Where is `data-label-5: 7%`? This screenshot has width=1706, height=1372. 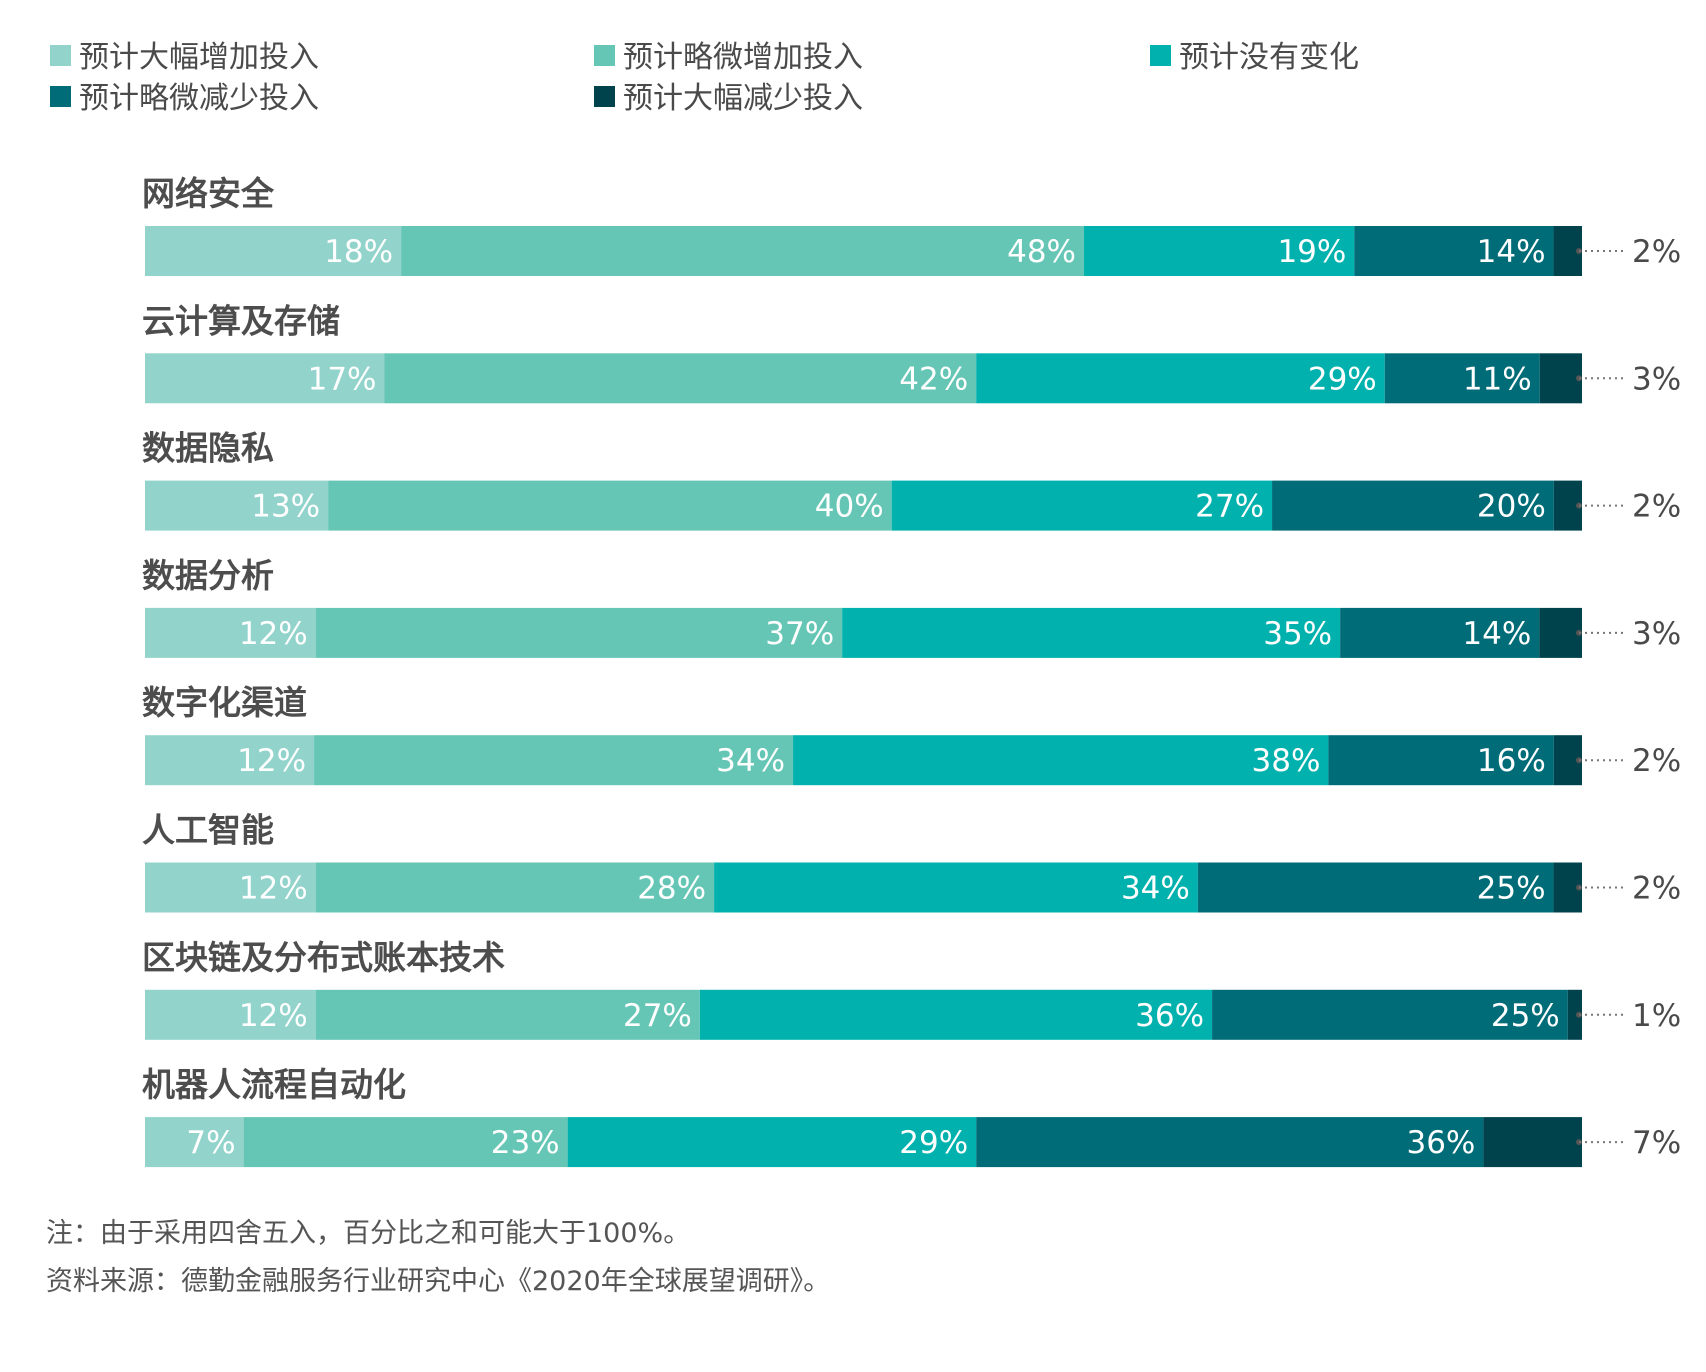
data-label-5: 7% is located at coordinates (1656, 1143).